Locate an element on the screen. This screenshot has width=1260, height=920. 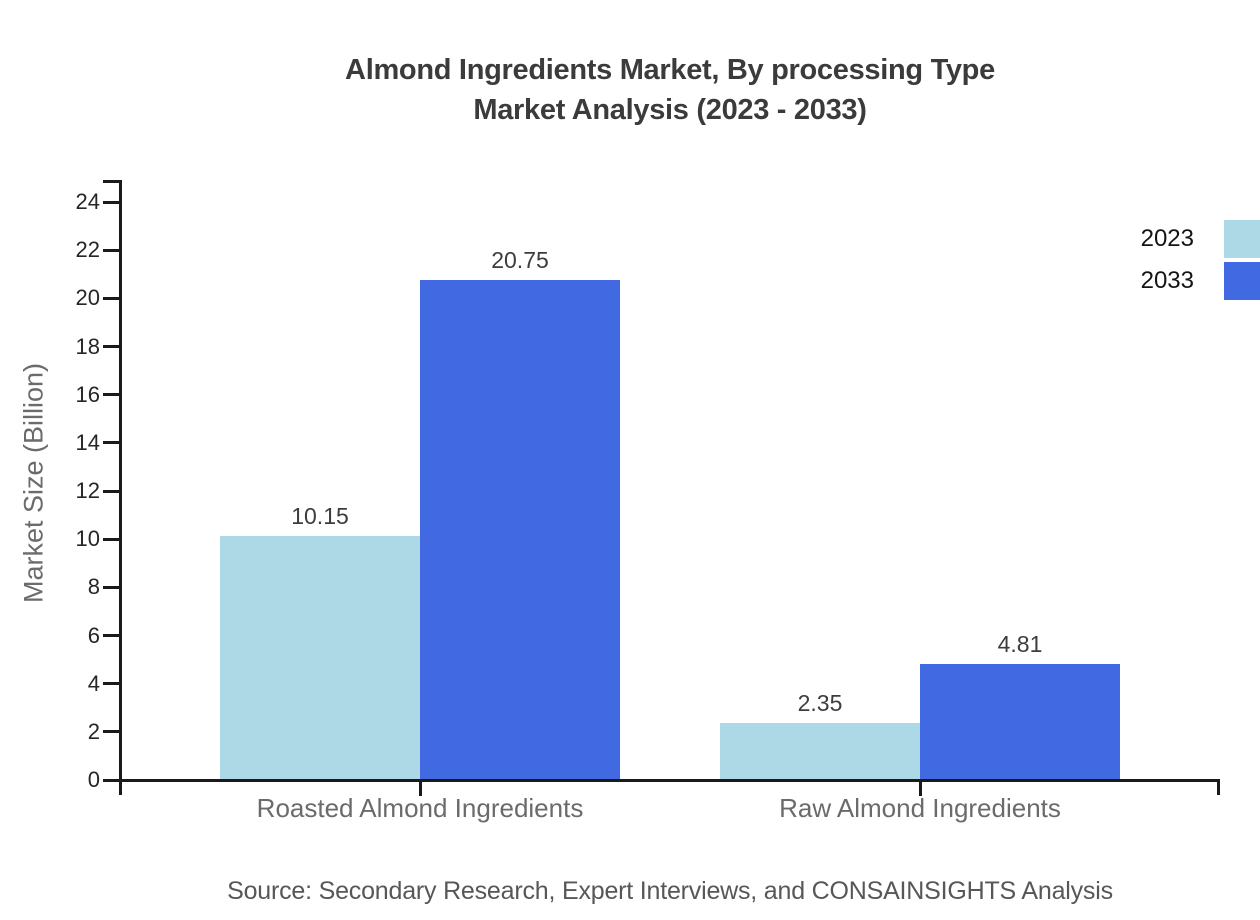
y-tick-label-12: 12 is located at coordinates (87, 490).